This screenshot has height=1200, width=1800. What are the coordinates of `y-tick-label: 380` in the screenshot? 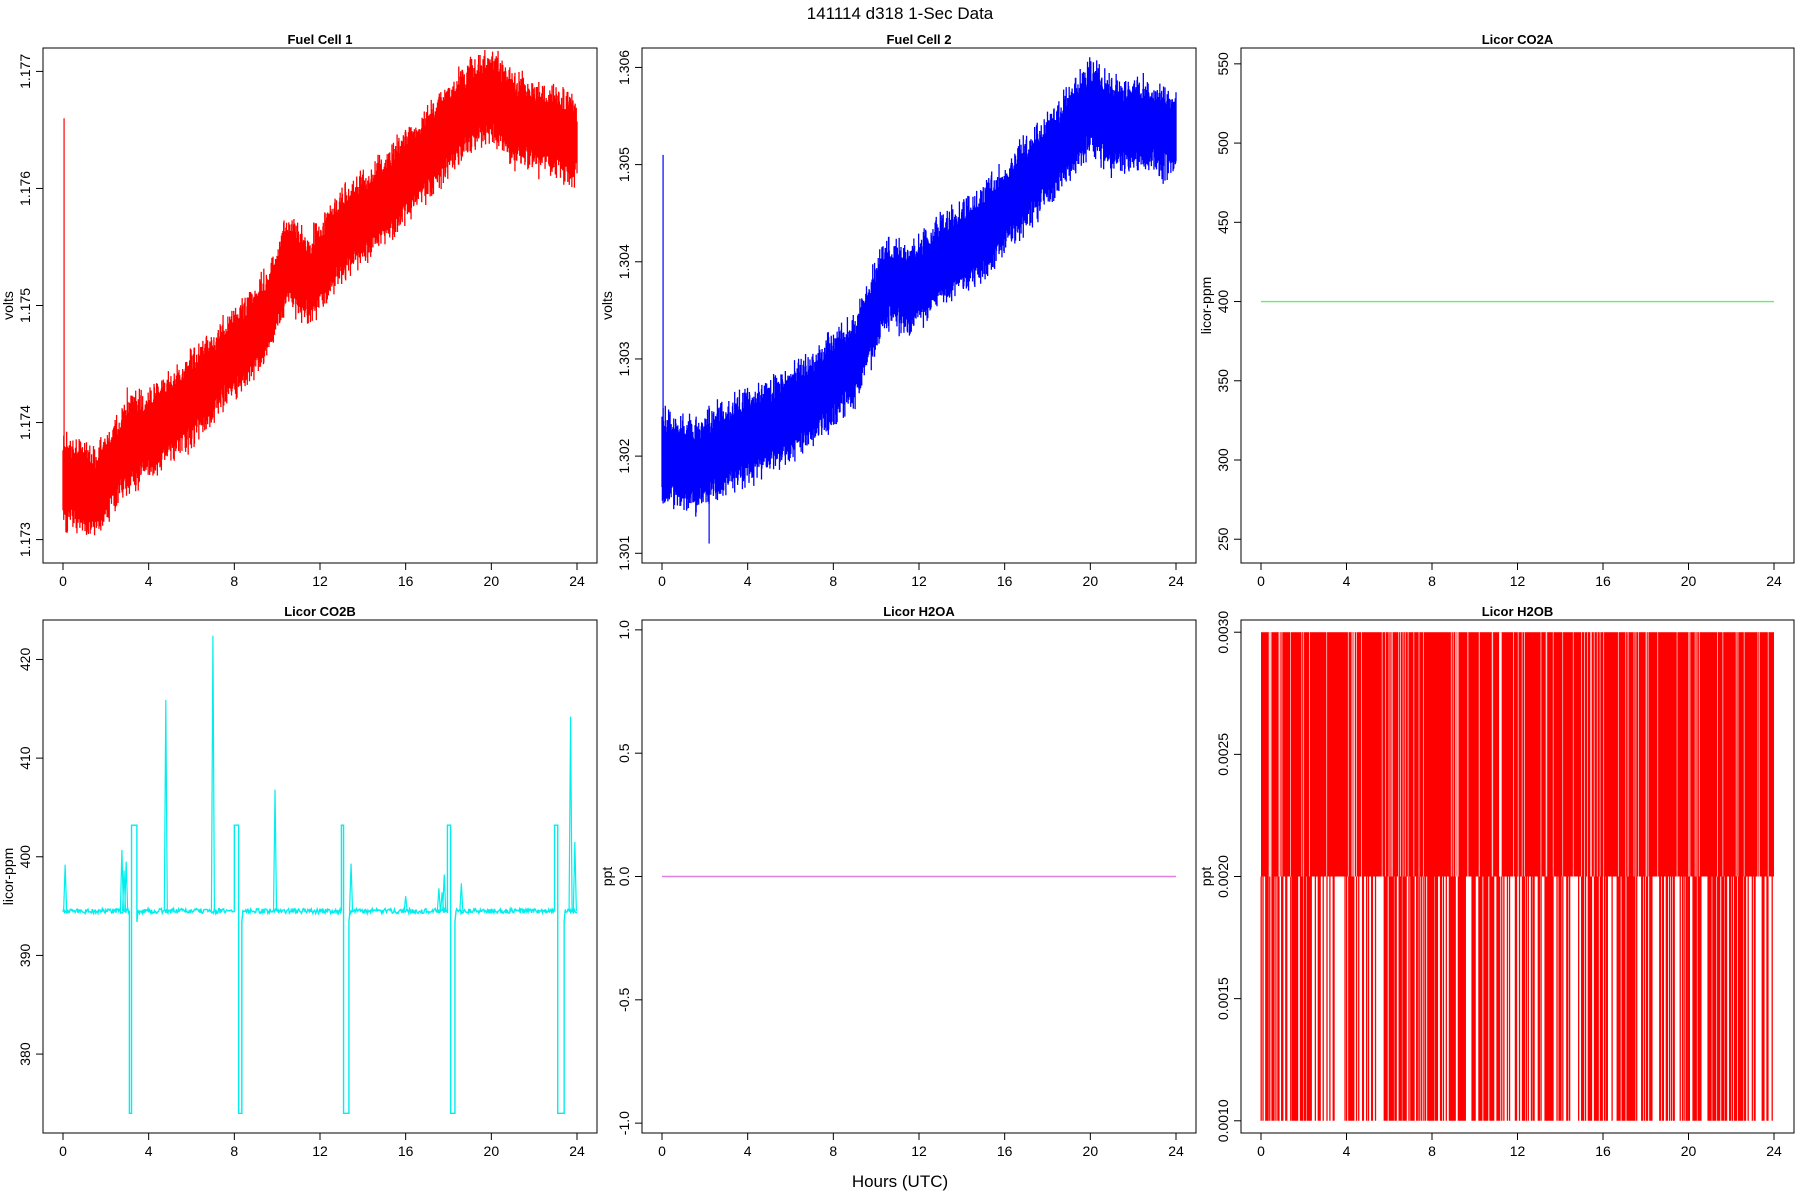 It's located at (25, 1054).